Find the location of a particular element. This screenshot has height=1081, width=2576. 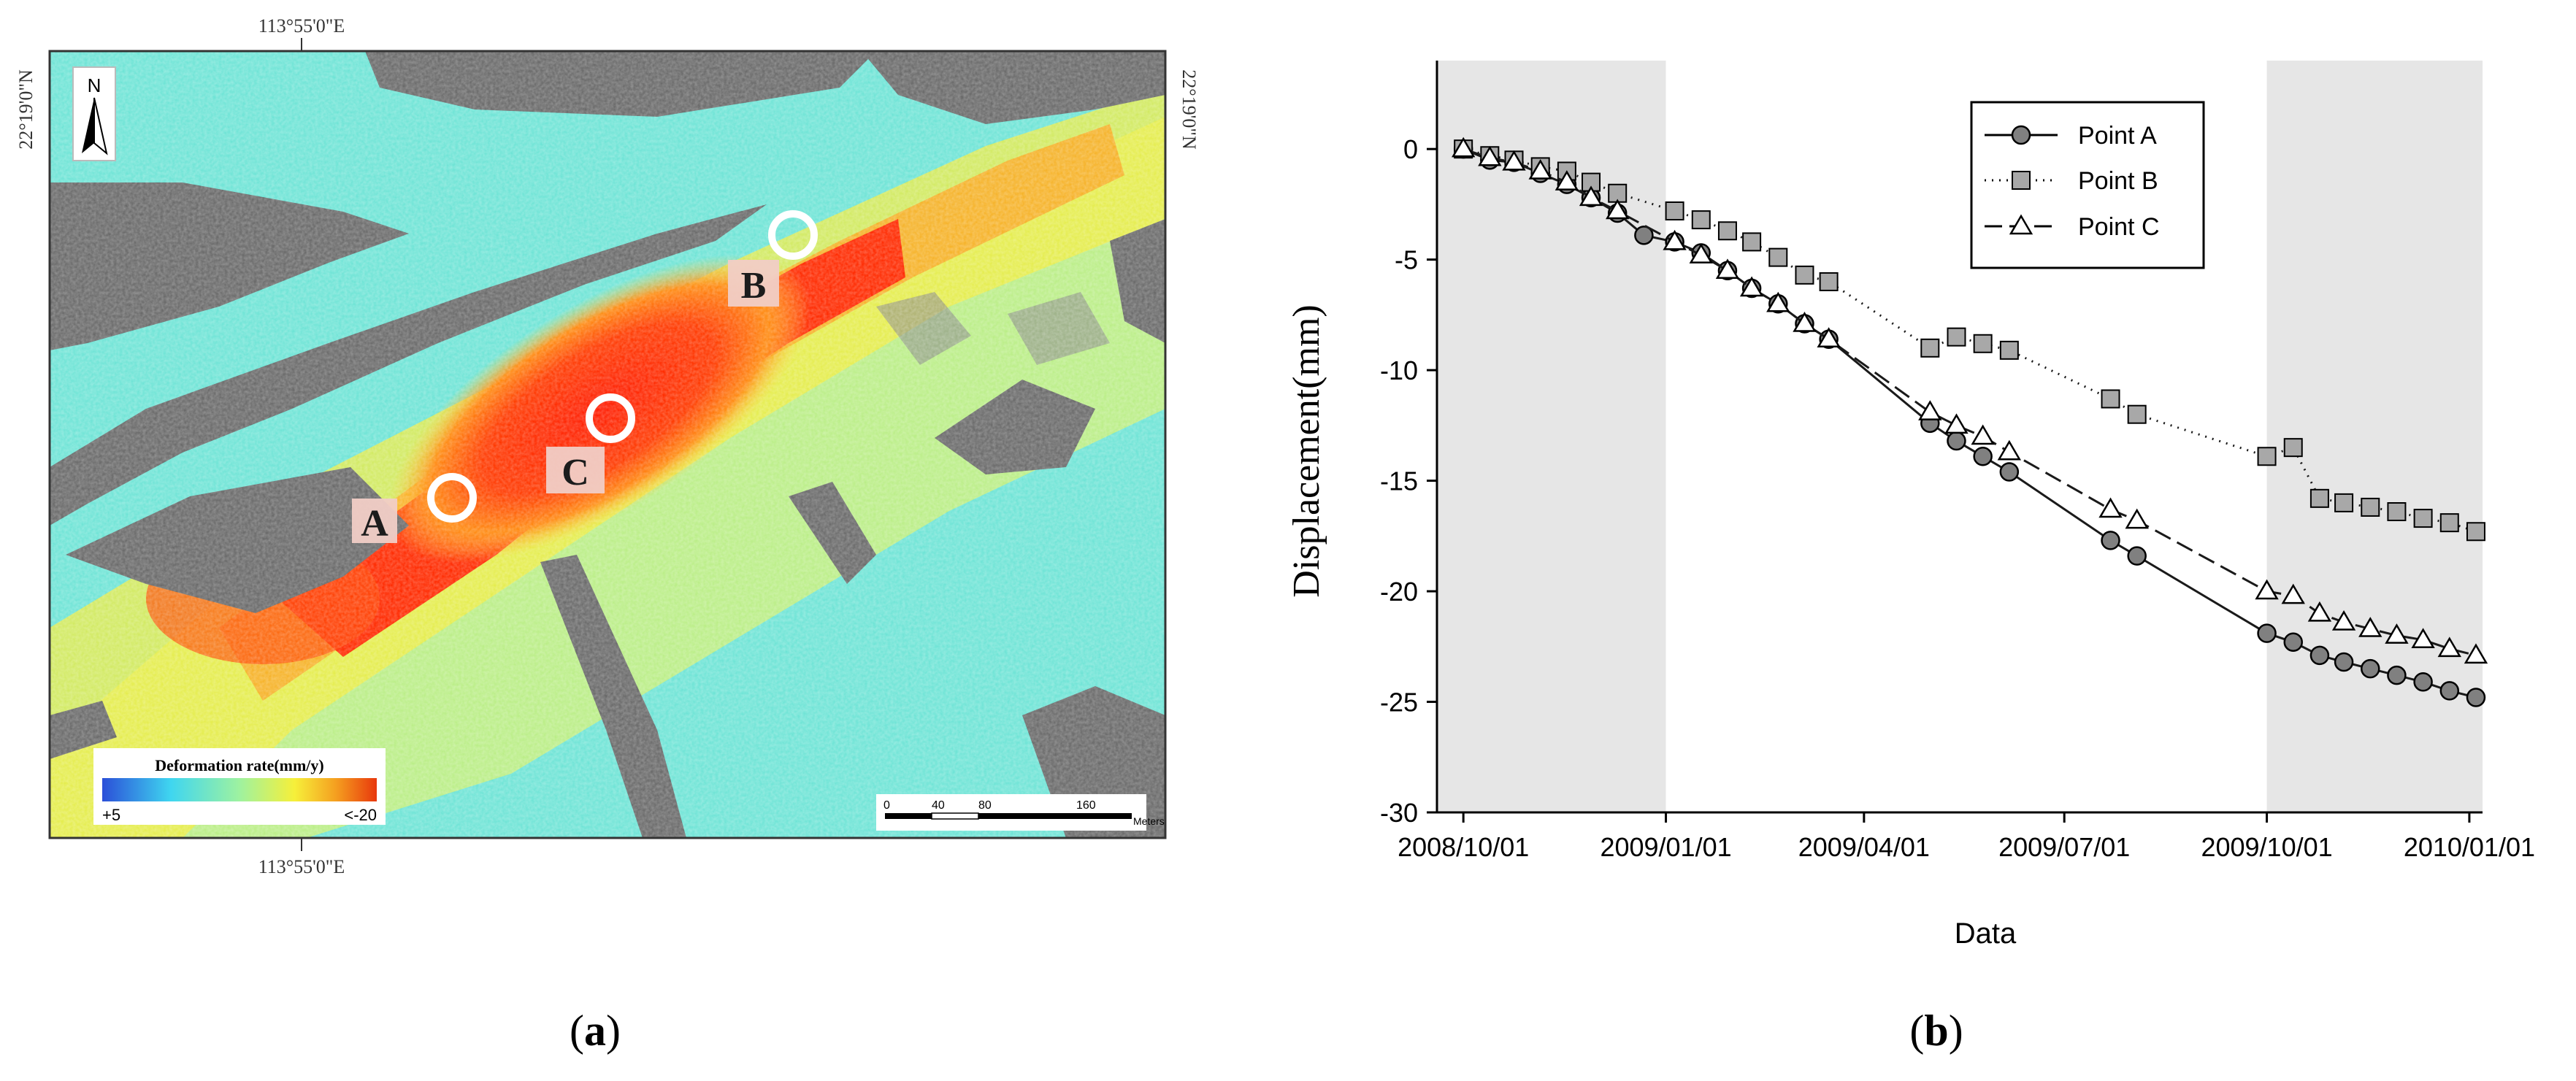

latitude-right-label: 22°19'0"N is located at coordinates (1189, 110).